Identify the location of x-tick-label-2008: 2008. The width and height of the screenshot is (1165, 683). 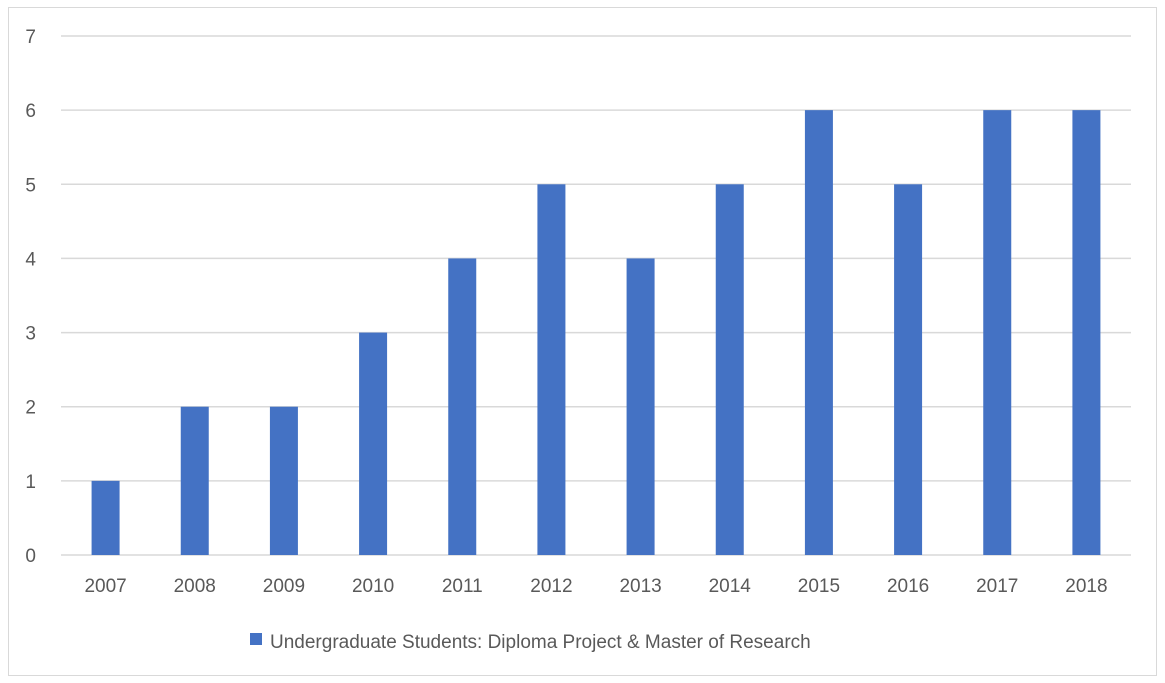
(195, 586).